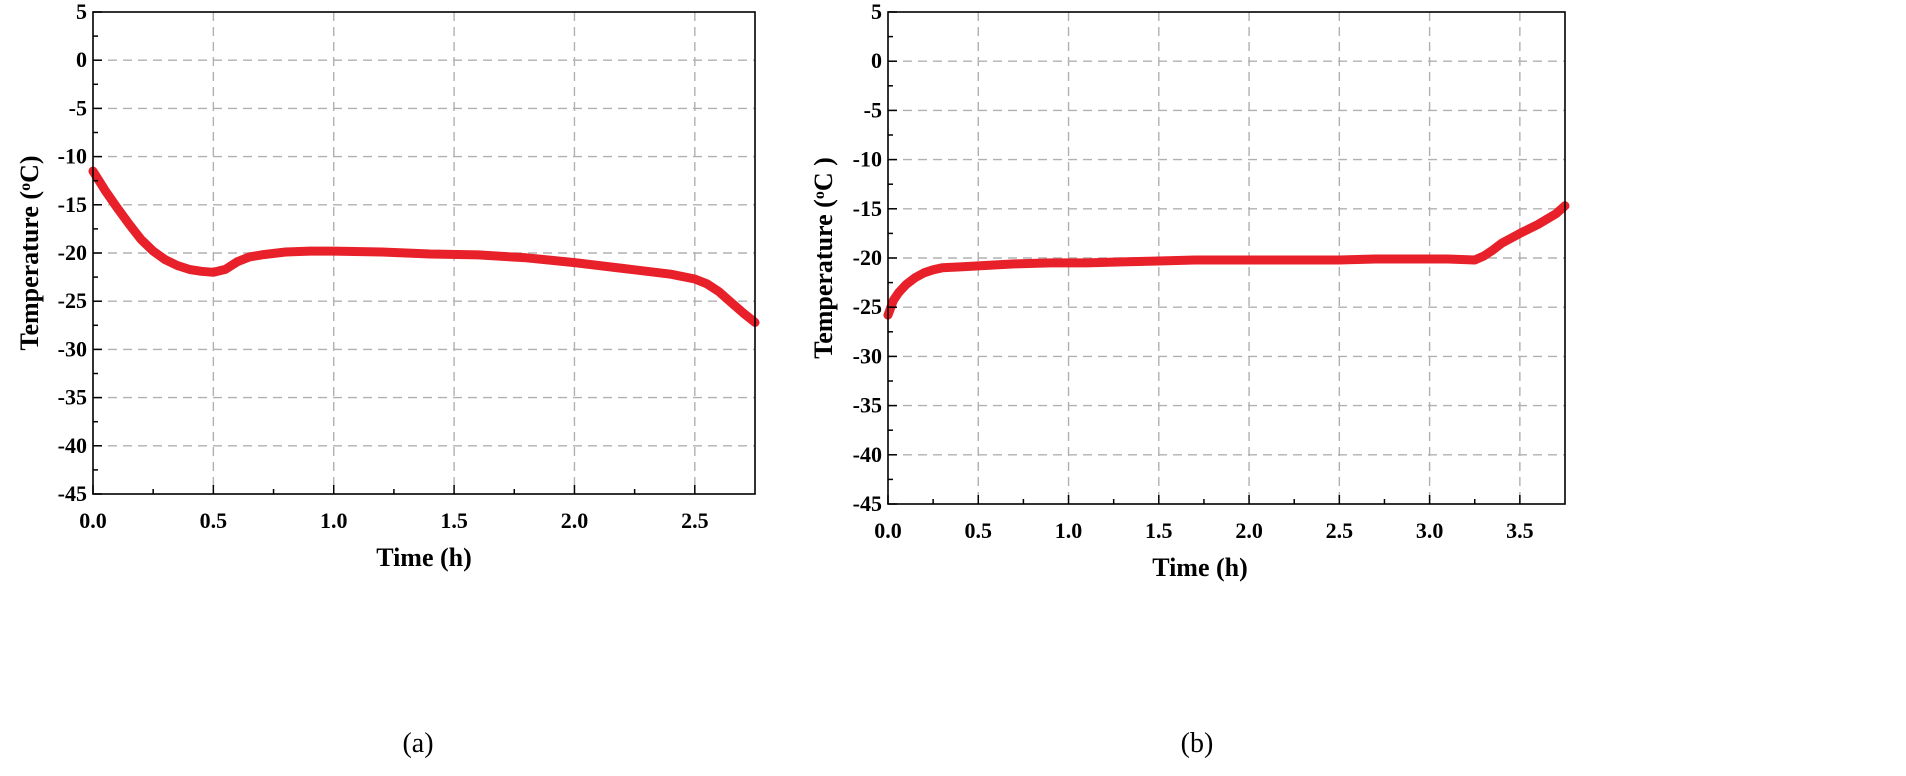  I want to click on x-tick-labels: 0.0 0.5 1.0 1.5 2.0 2.5, so click(393, 520).